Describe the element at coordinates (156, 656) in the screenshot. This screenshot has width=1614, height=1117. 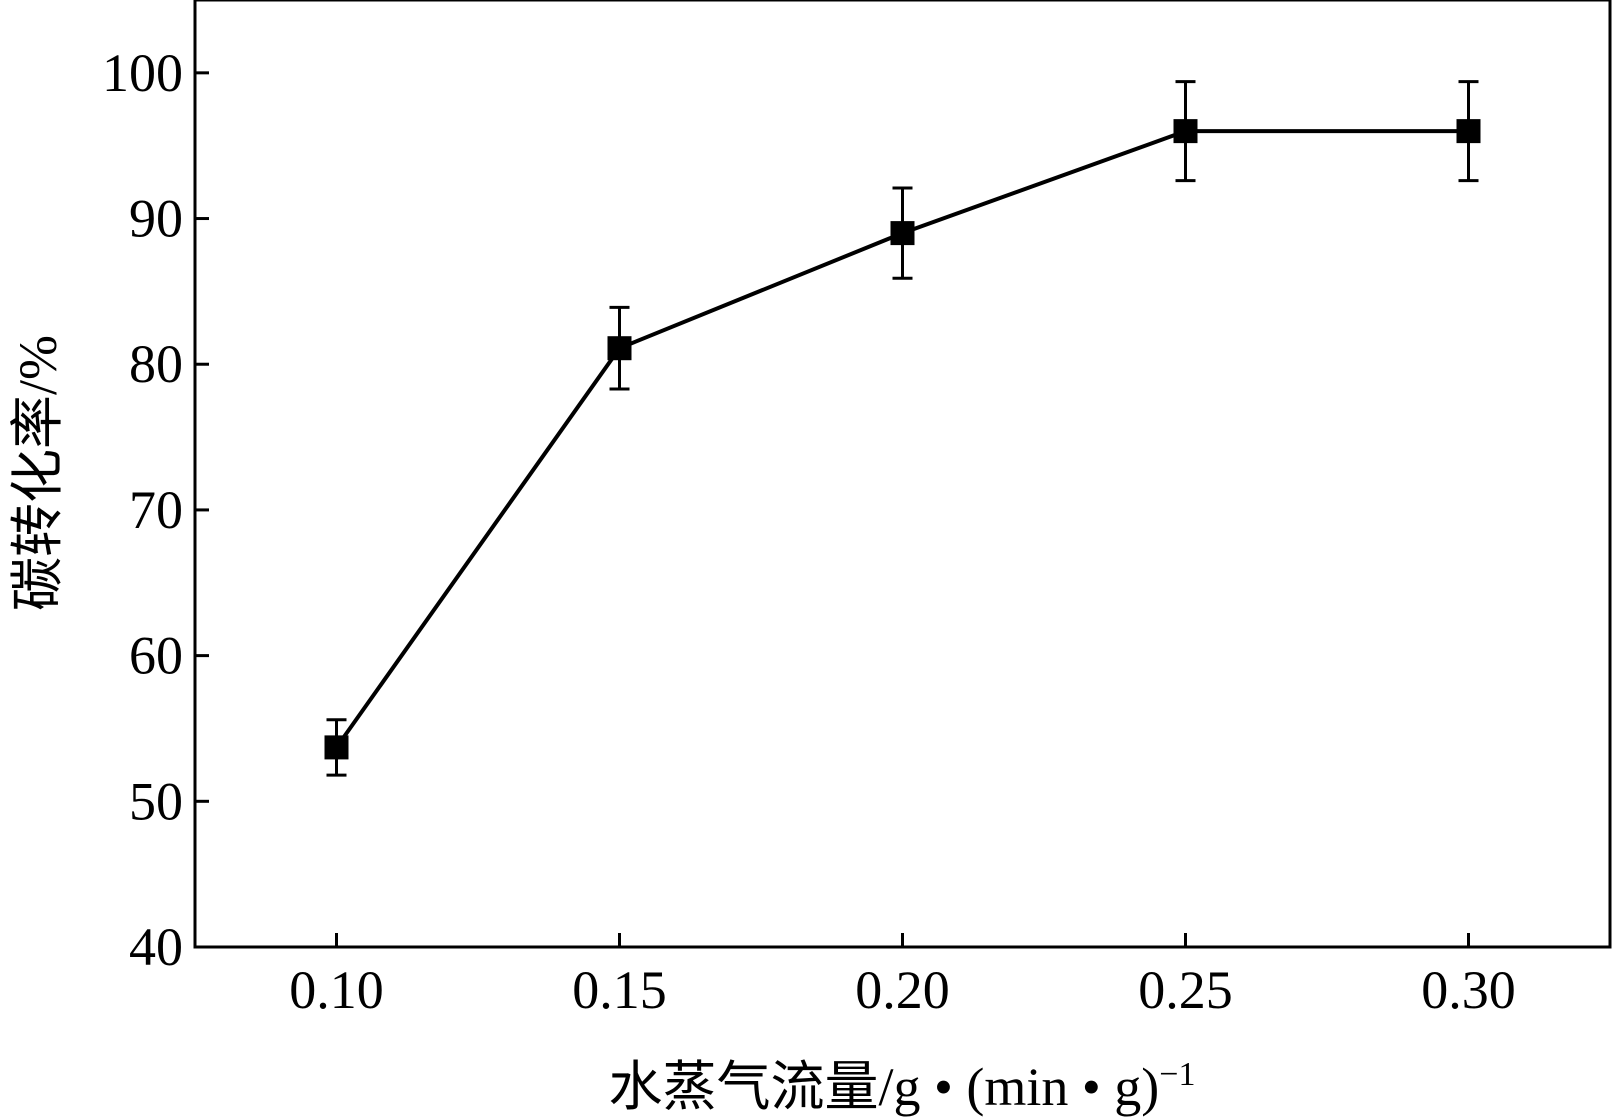
I see `y-tick-label: 60` at that location.